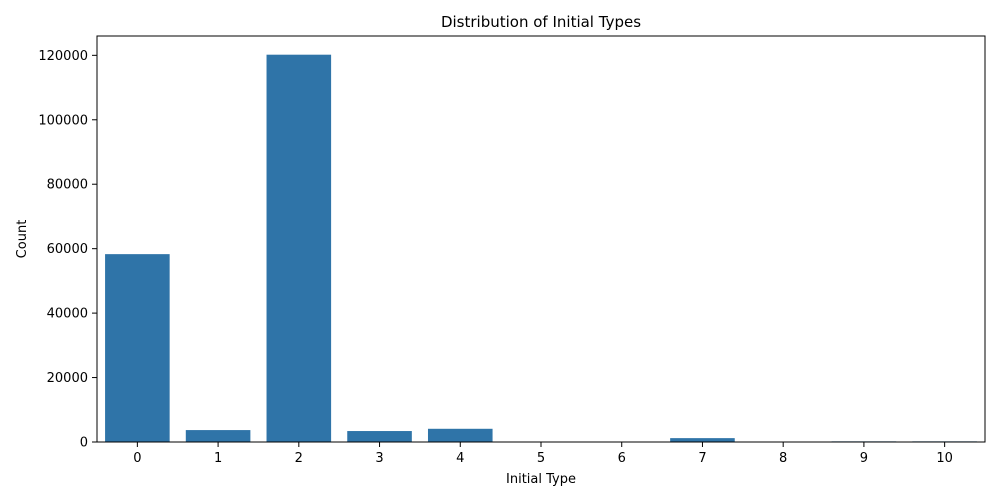 This screenshot has width=1000, height=500. What do you see at coordinates (63, 120) in the screenshot?
I see `y-tick-label: 100000` at bounding box center [63, 120].